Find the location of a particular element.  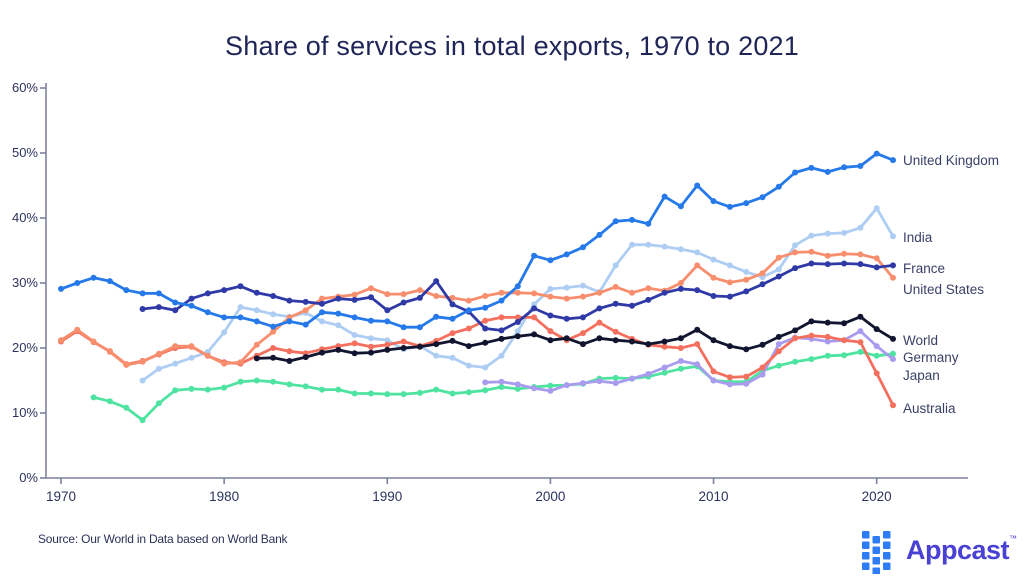

y-tick-label: 60% is located at coordinates (24, 87).